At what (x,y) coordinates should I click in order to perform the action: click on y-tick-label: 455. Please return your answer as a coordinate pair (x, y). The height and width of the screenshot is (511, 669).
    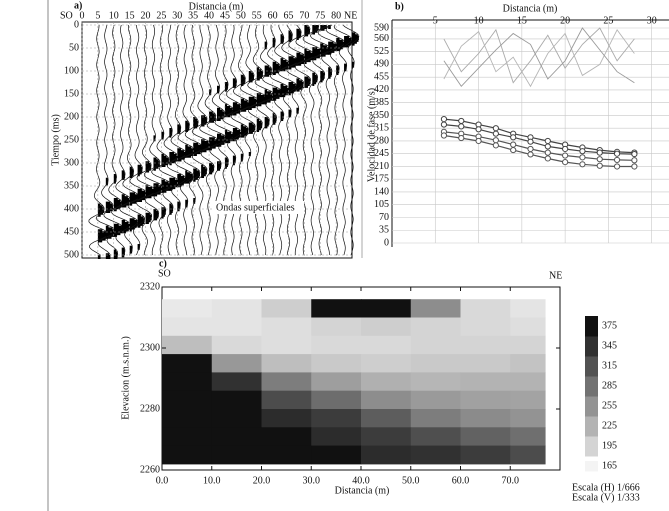
    Looking at the image, I should click on (381, 76).